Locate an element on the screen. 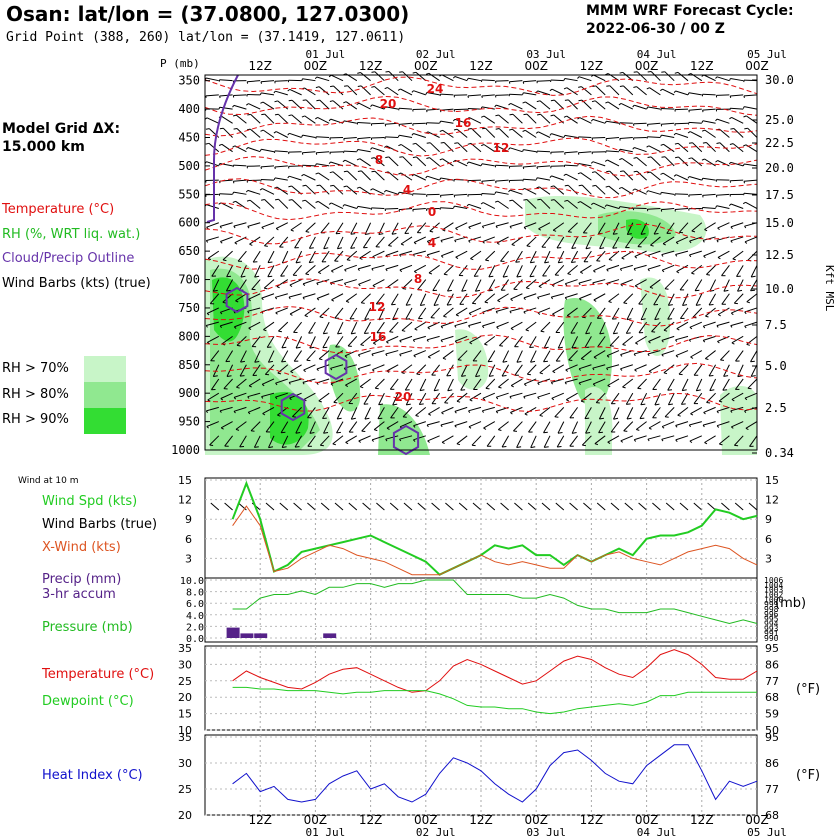  hi-f-tick: 77 is located at coordinates (772, 789).